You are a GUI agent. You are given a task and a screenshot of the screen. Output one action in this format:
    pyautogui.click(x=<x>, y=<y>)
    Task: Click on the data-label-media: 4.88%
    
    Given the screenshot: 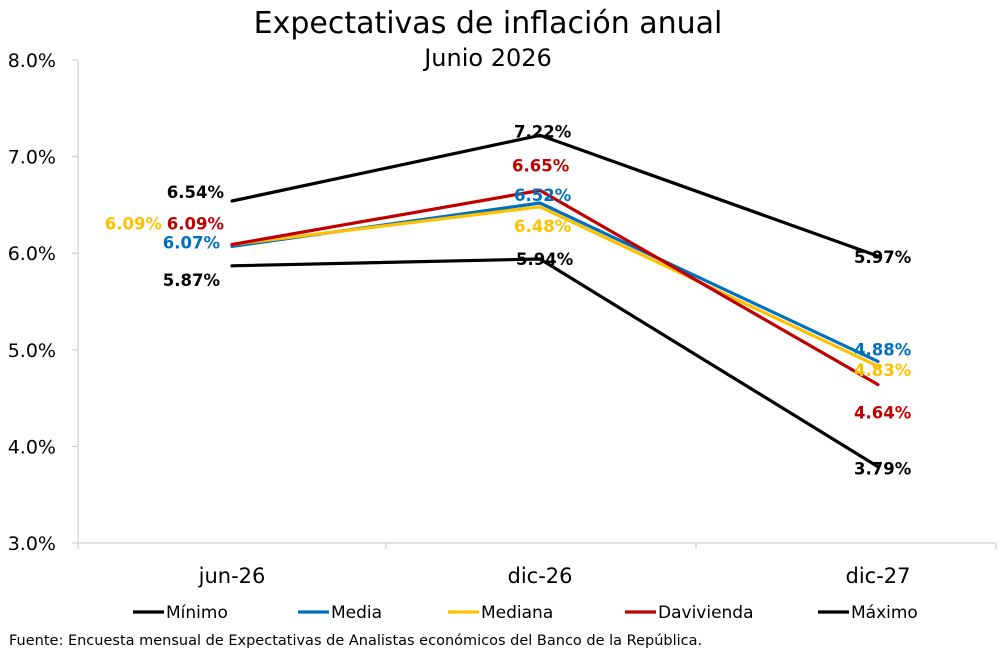 What is the action you would take?
    pyautogui.click(x=883, y=349)
    